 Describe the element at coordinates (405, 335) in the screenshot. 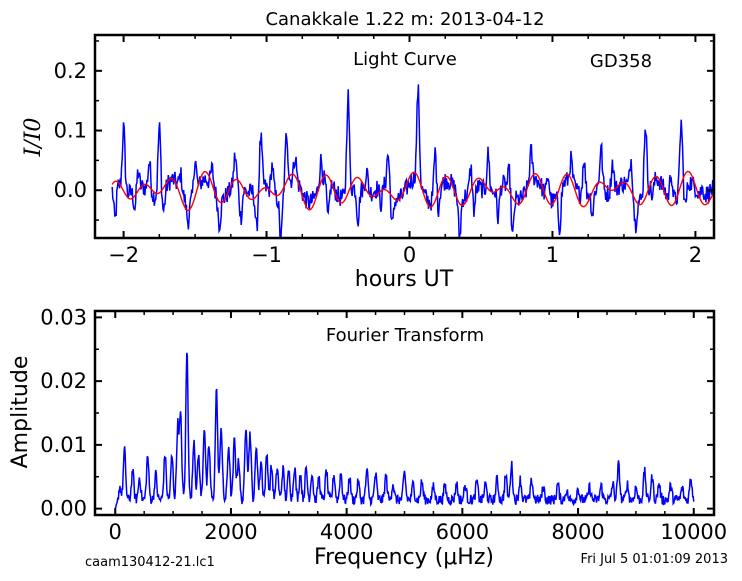

I see `fourier-transform-title: Fourier Transform` at that location.